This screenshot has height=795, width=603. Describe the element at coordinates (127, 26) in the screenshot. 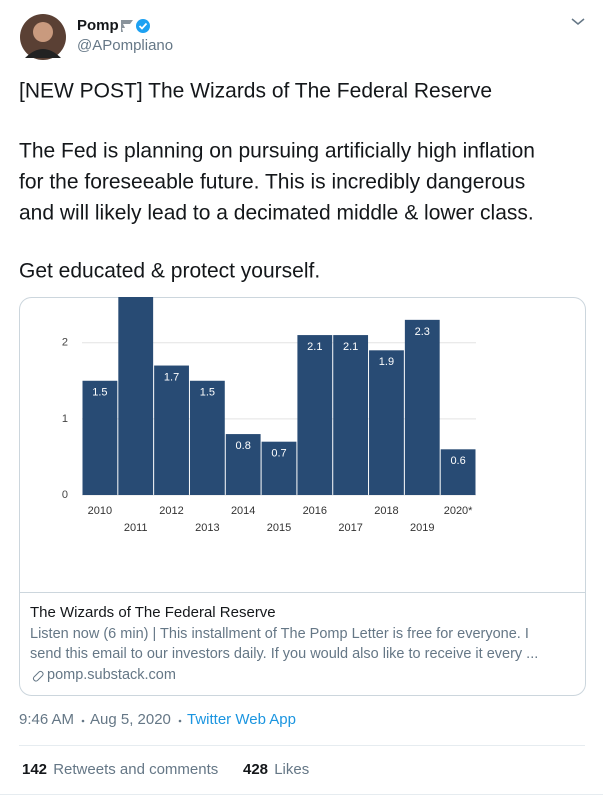

I see `tornado-emoji` at that location.